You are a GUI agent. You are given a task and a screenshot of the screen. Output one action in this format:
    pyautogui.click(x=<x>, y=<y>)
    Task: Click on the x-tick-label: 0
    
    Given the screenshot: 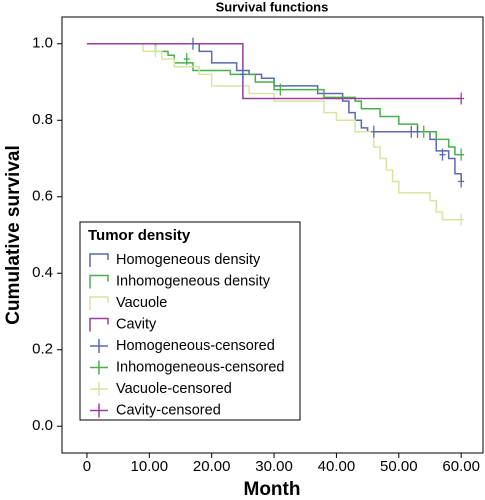 What is the action you would take?
    pyautogui.click(x=87, y=466)
    